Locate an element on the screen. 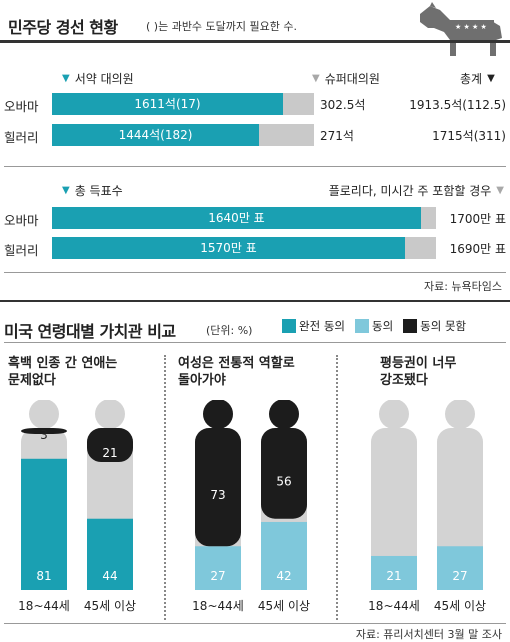 This screenshot has height=642, width=510. legend-item: 완전 동의 is located at coordinates (313, 326).